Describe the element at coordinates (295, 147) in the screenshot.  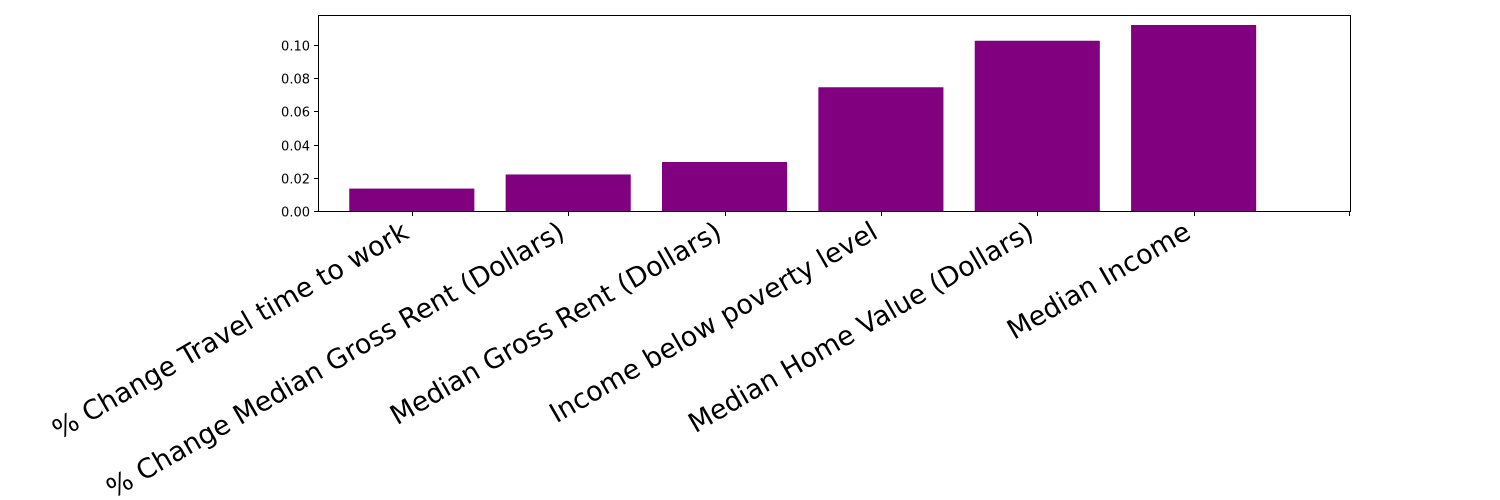
I see `y-tick-label: 0.04` at that location.